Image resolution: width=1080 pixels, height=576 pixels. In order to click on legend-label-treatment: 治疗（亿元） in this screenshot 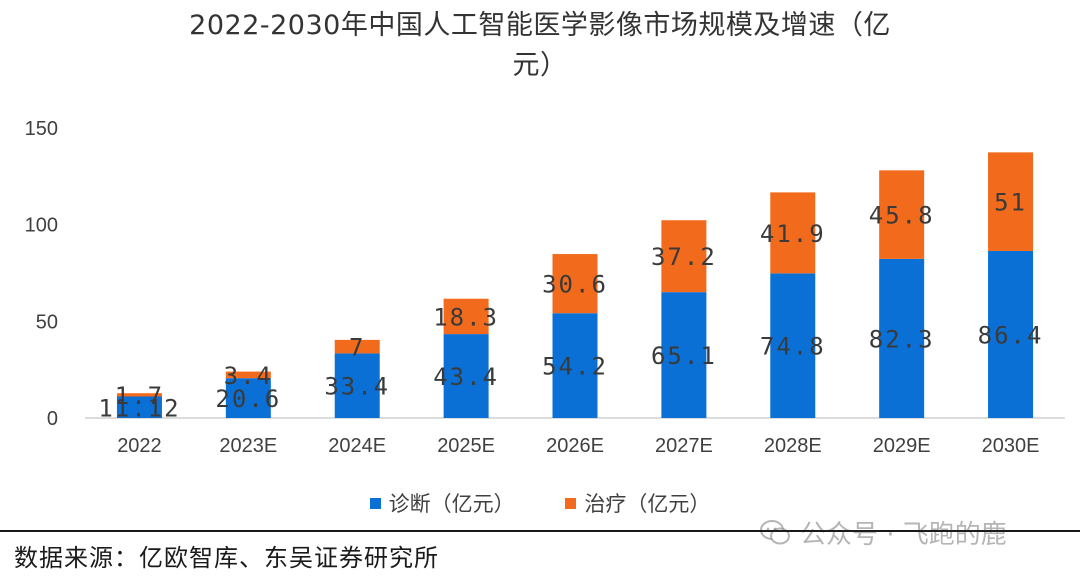, I will do `click(647, 504)`.